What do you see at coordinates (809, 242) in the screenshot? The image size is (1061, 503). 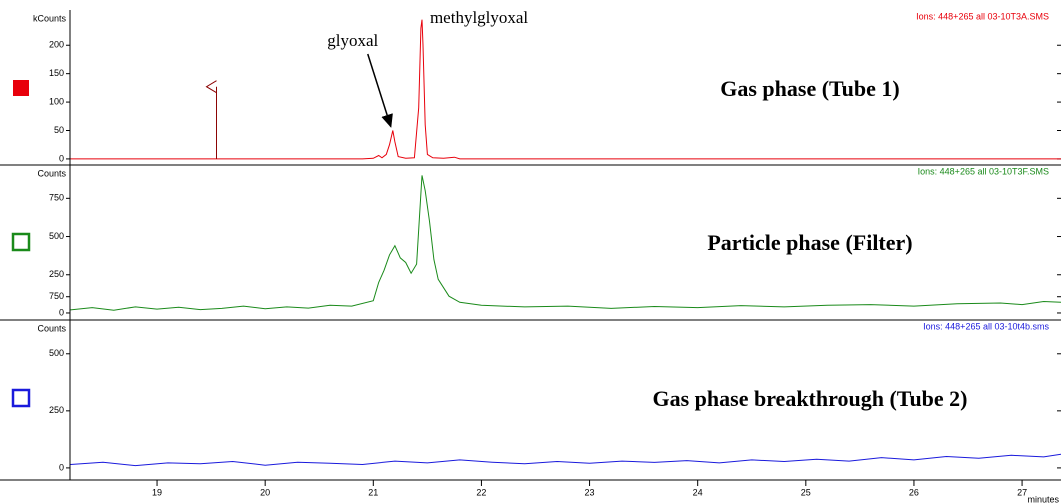 I see `panel-title: Particle phase (Filter)` at bounding box center [809, 242].